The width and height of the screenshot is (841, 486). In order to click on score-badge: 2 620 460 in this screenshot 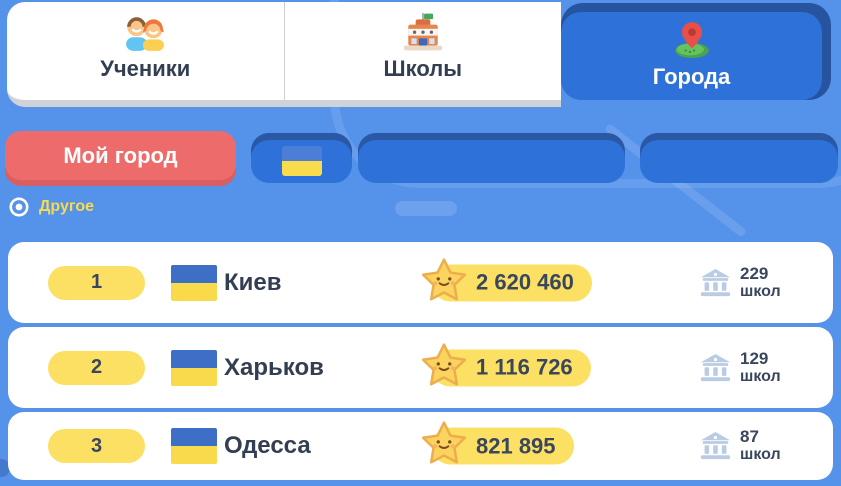, I will do `click(512, 282)`.